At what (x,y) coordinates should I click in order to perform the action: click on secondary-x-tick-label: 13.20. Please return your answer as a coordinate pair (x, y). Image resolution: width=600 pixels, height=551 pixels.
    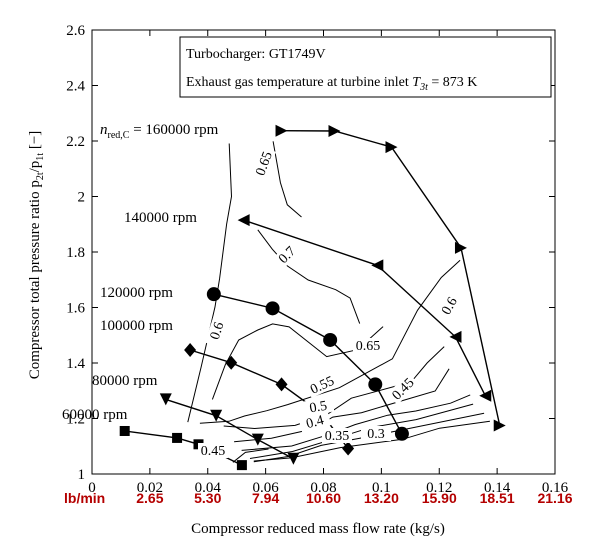
    Looking at the image, I should click on (381, 498).